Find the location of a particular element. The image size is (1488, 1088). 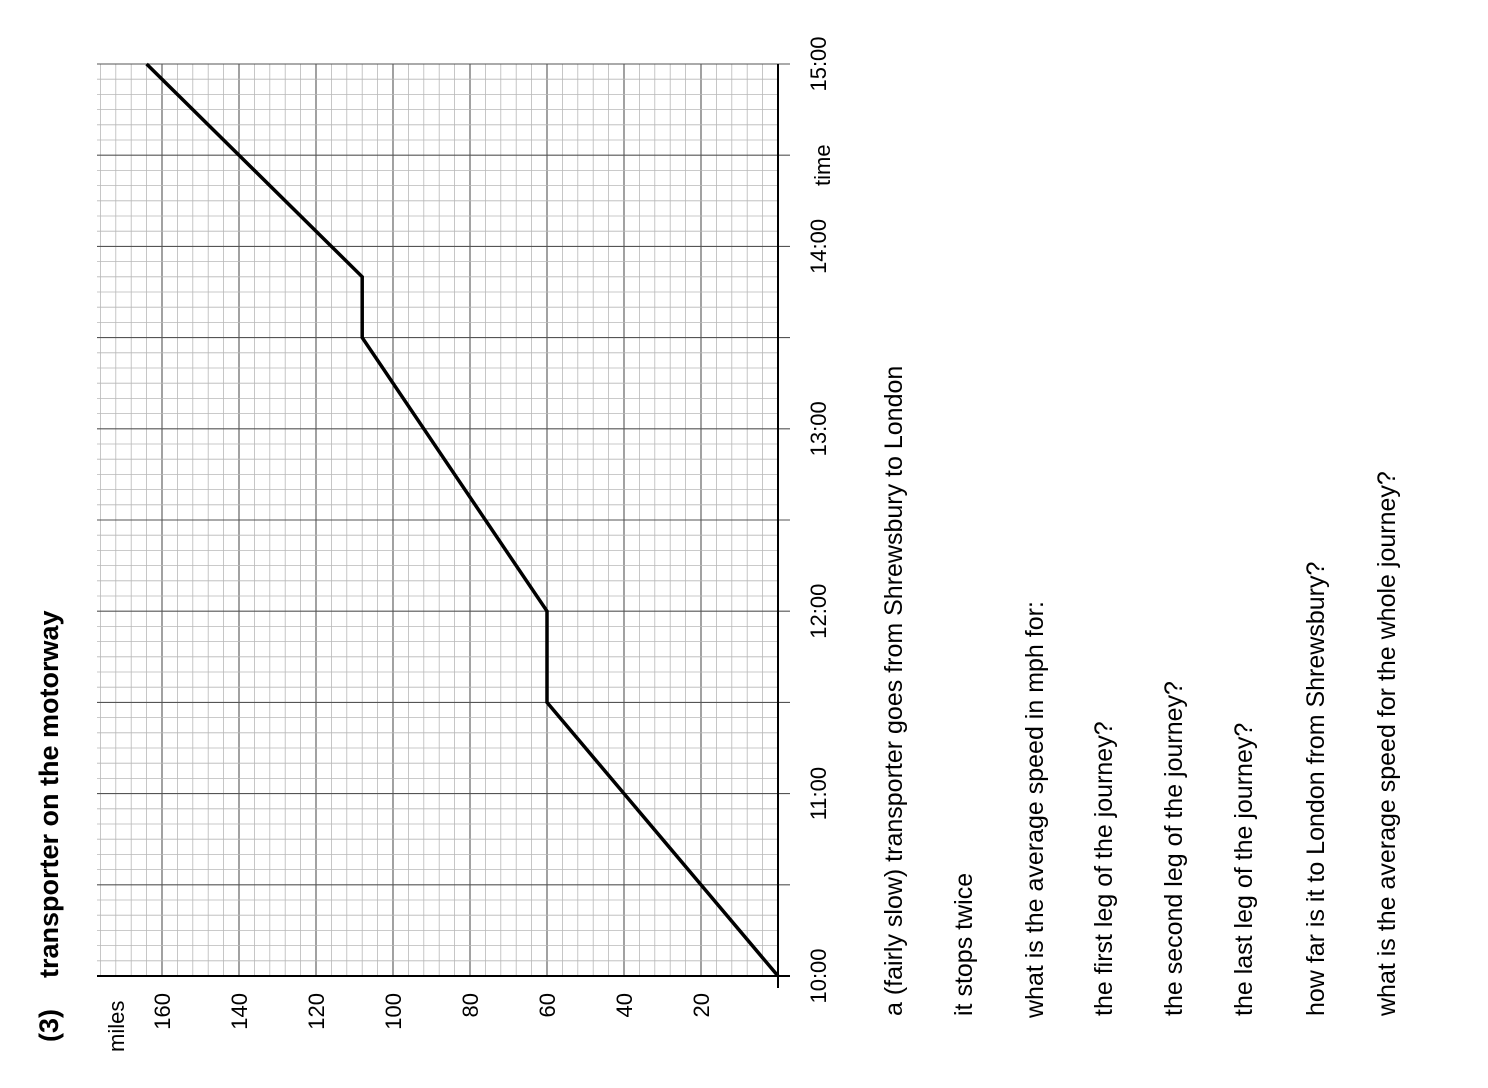

y-tick-label: 40 is located at coordinates (624, 1005).